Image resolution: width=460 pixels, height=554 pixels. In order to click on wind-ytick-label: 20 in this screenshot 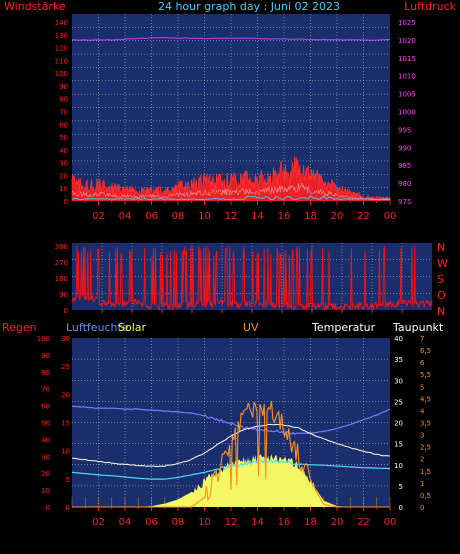, I will do `click(63, 176)`.